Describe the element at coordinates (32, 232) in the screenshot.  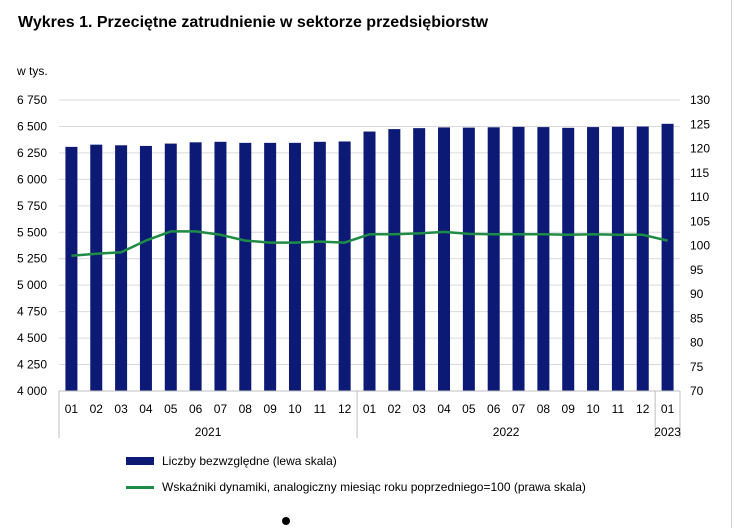
I see `left-tick-label: 5 500` at that location.